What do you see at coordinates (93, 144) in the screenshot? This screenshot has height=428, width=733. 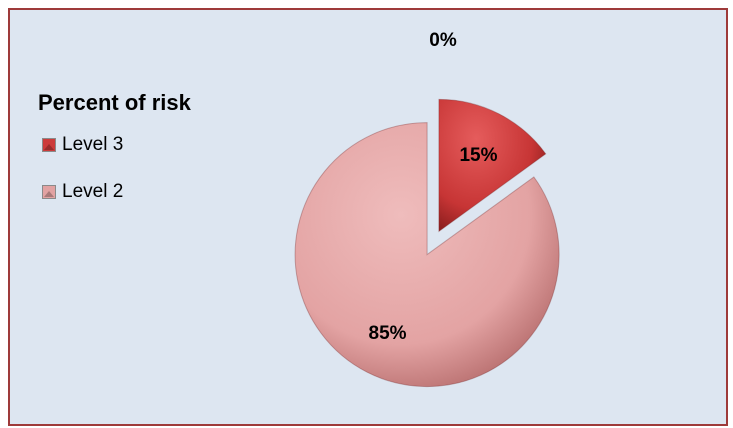 I see `legend-label-level-3: Level 3` at bounding box center [93, 144].